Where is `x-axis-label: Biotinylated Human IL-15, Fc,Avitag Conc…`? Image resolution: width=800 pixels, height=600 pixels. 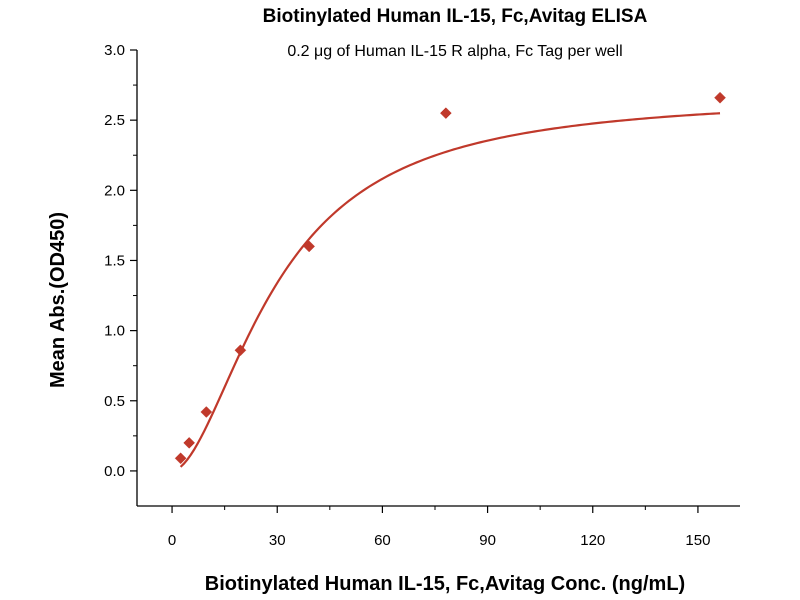 x-axis-label: Biotinylated Human IL-15, Fc,Avitag Conc… is located at coordinates (445, 584).